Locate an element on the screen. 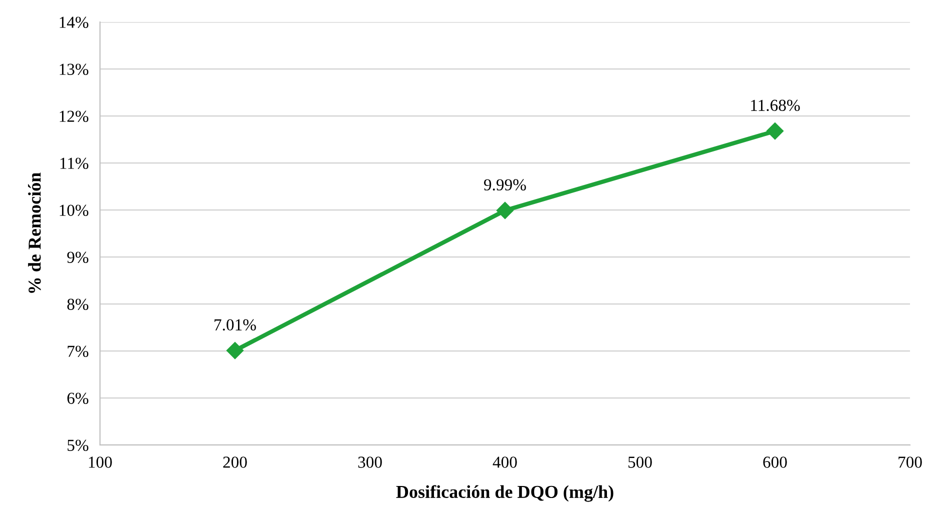 The height and width of the screenshot is (526, 946). x-axis-title: Dosificación de DQO (mg/h) is located at coordinates (505, 493).